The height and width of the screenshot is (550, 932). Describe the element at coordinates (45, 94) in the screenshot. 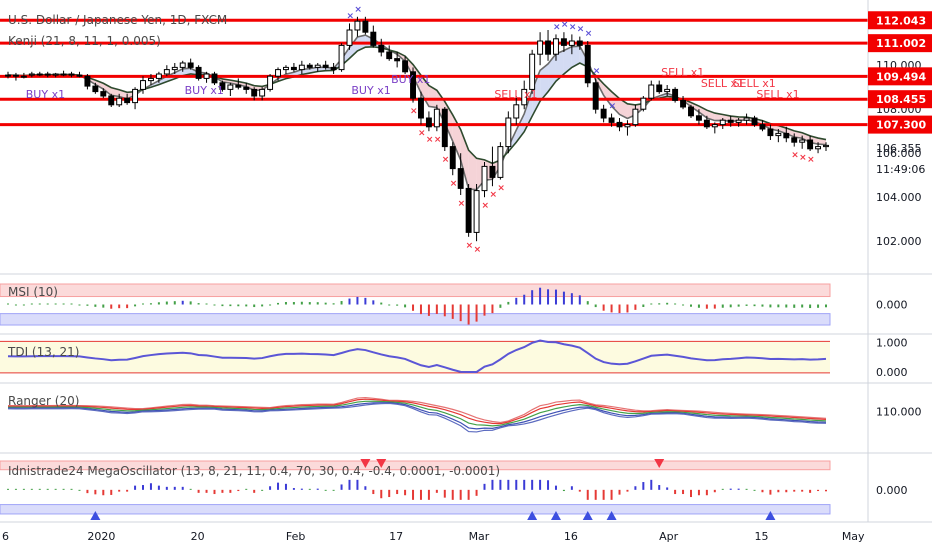

I see `signal-label: BUY x1` at that location.